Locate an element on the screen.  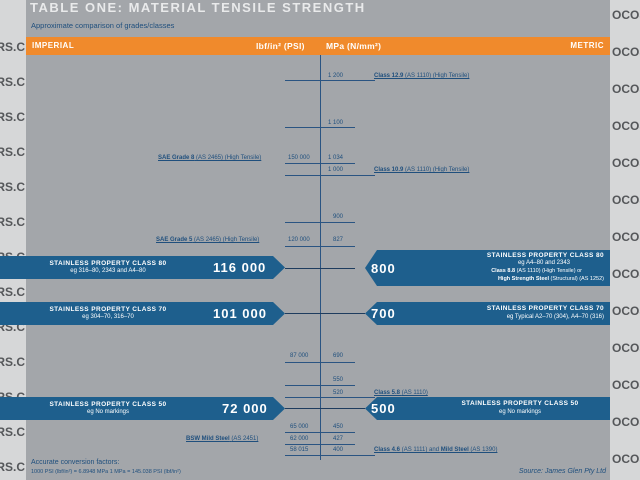
metric-heading: METRIC is located at coordinates (587, 45).